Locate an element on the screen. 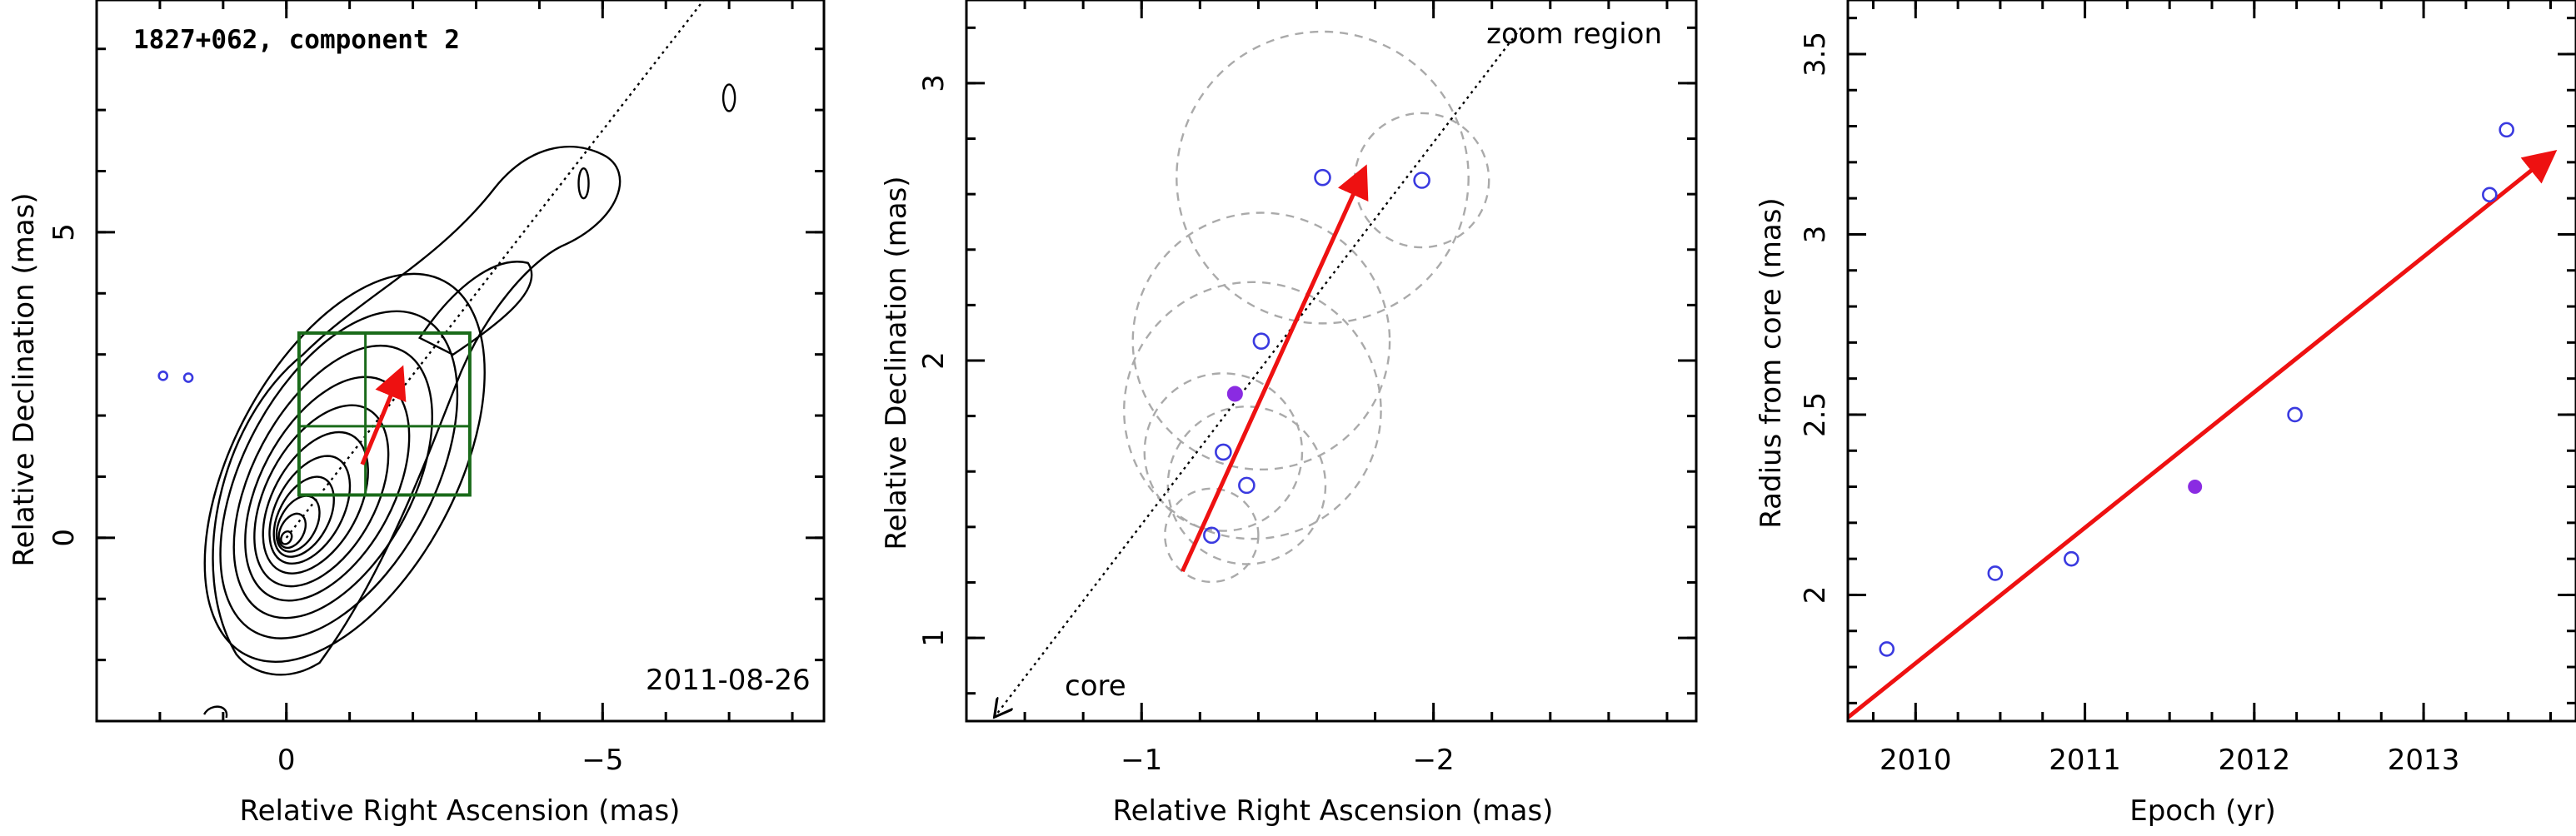 Image resolution: width=2576 pixels, height=836 pixels. trajectory-line is located at coordinates (495, 269).